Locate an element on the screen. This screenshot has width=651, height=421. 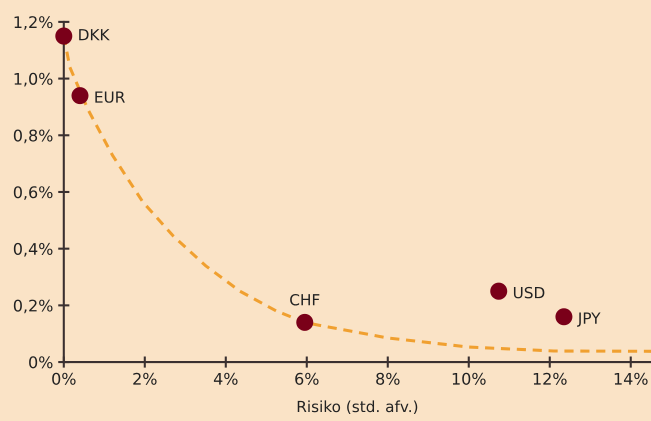
annotation: EUR is located at coordinates (110, 97).